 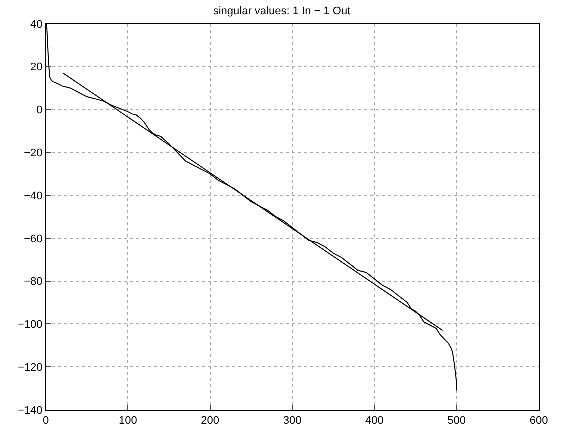 What do you see at coordinates (30, 410) in the screenshot?
I see `y-tick-label: −140` at bounding box center [30, 410].